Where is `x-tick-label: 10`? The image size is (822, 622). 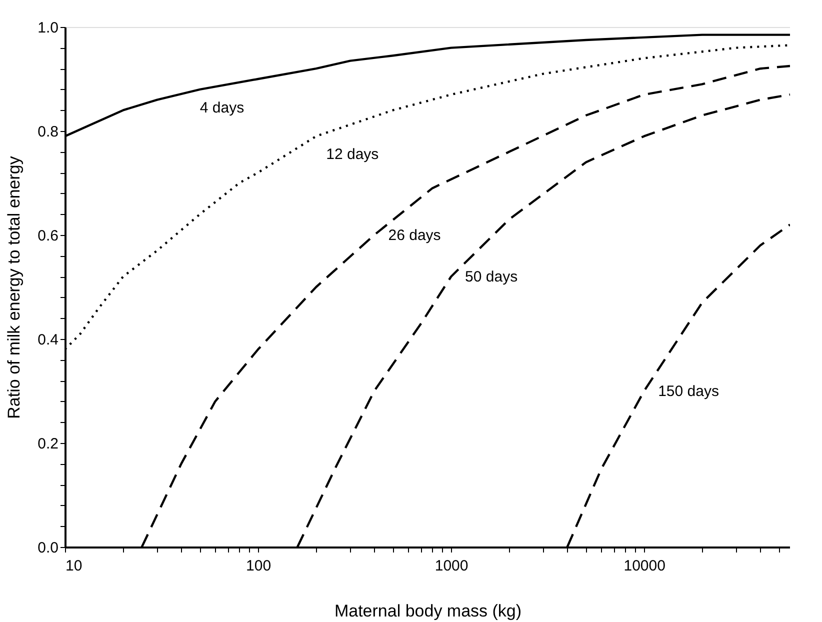
x-tick-label: 10 is located at coordinates (74, 566).